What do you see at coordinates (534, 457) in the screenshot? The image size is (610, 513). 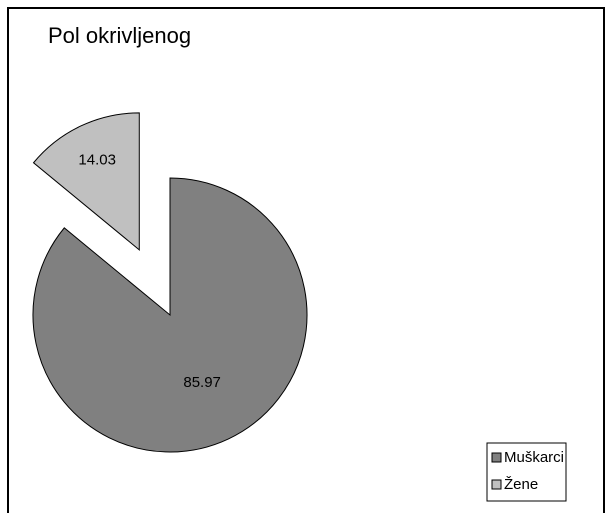 I see `legend-label: Muškarci` at bounding box center [534, 457].